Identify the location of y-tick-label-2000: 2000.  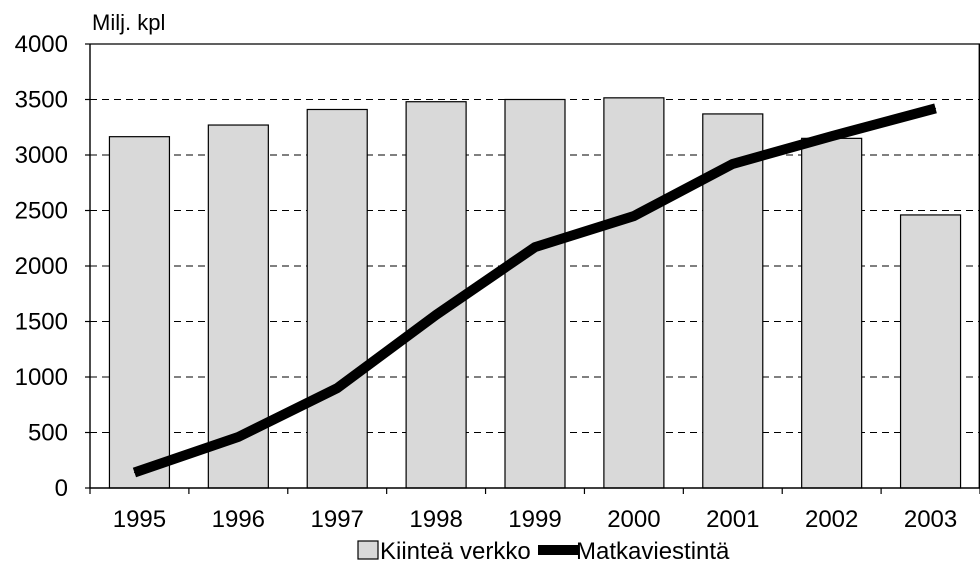
(41, 266).